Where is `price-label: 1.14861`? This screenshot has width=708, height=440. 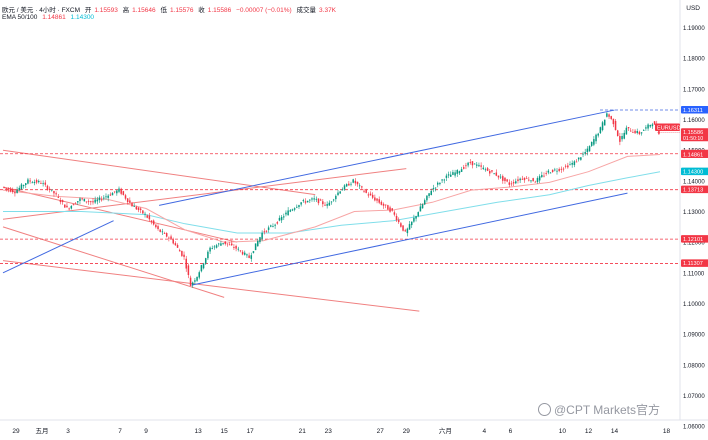
price-label: 1.14861 is located at coordinates (693, 155).